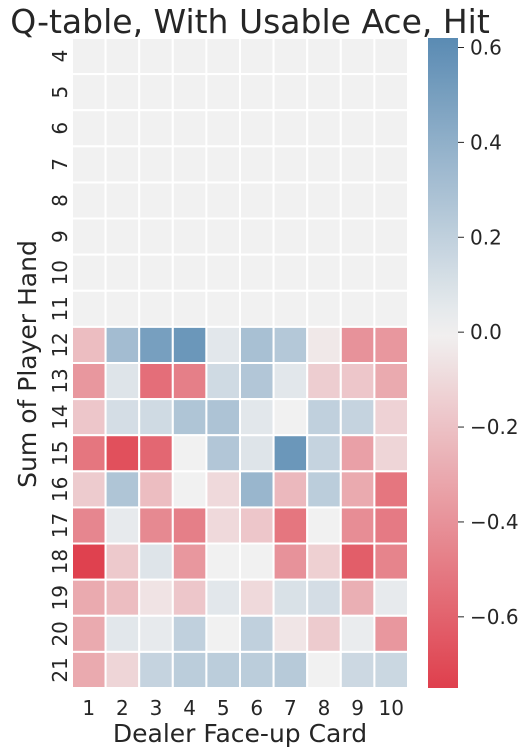 This screenshot has height=753, width=525. I want to click on y-axis-label: Sum of Player Hand, so click(27, 364).